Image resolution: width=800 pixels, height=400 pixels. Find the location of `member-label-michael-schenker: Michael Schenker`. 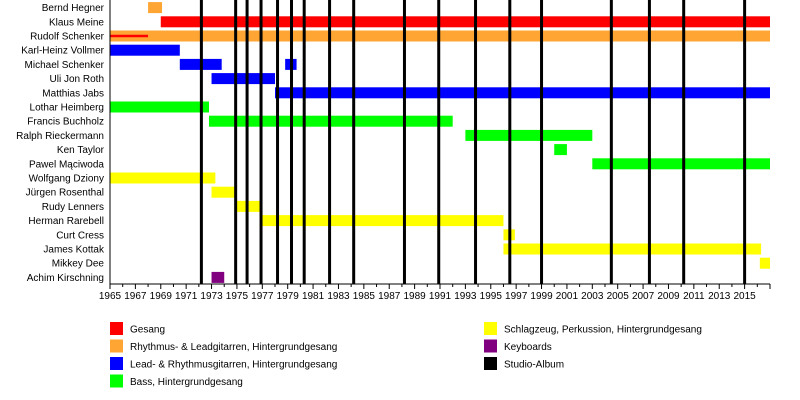

member-label-michael-schenker: Michael Schenker is located at coordinates (65, 65).